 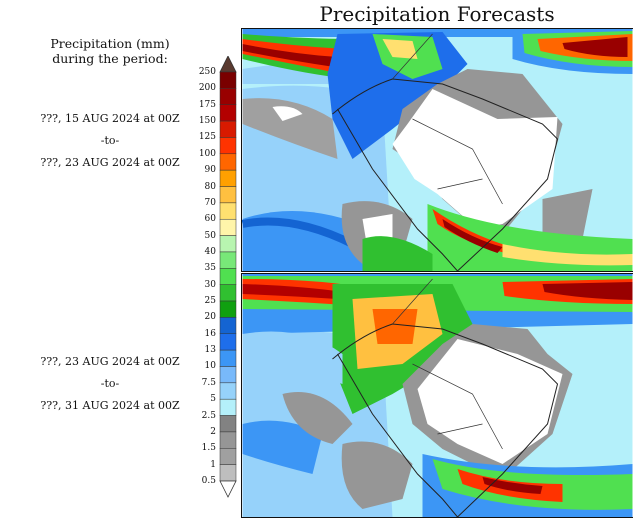 What do you see at coordinates (210, 268) in the screenshot?
I see `colorbar-tick-label: 35` at bounding box center [210, 268].